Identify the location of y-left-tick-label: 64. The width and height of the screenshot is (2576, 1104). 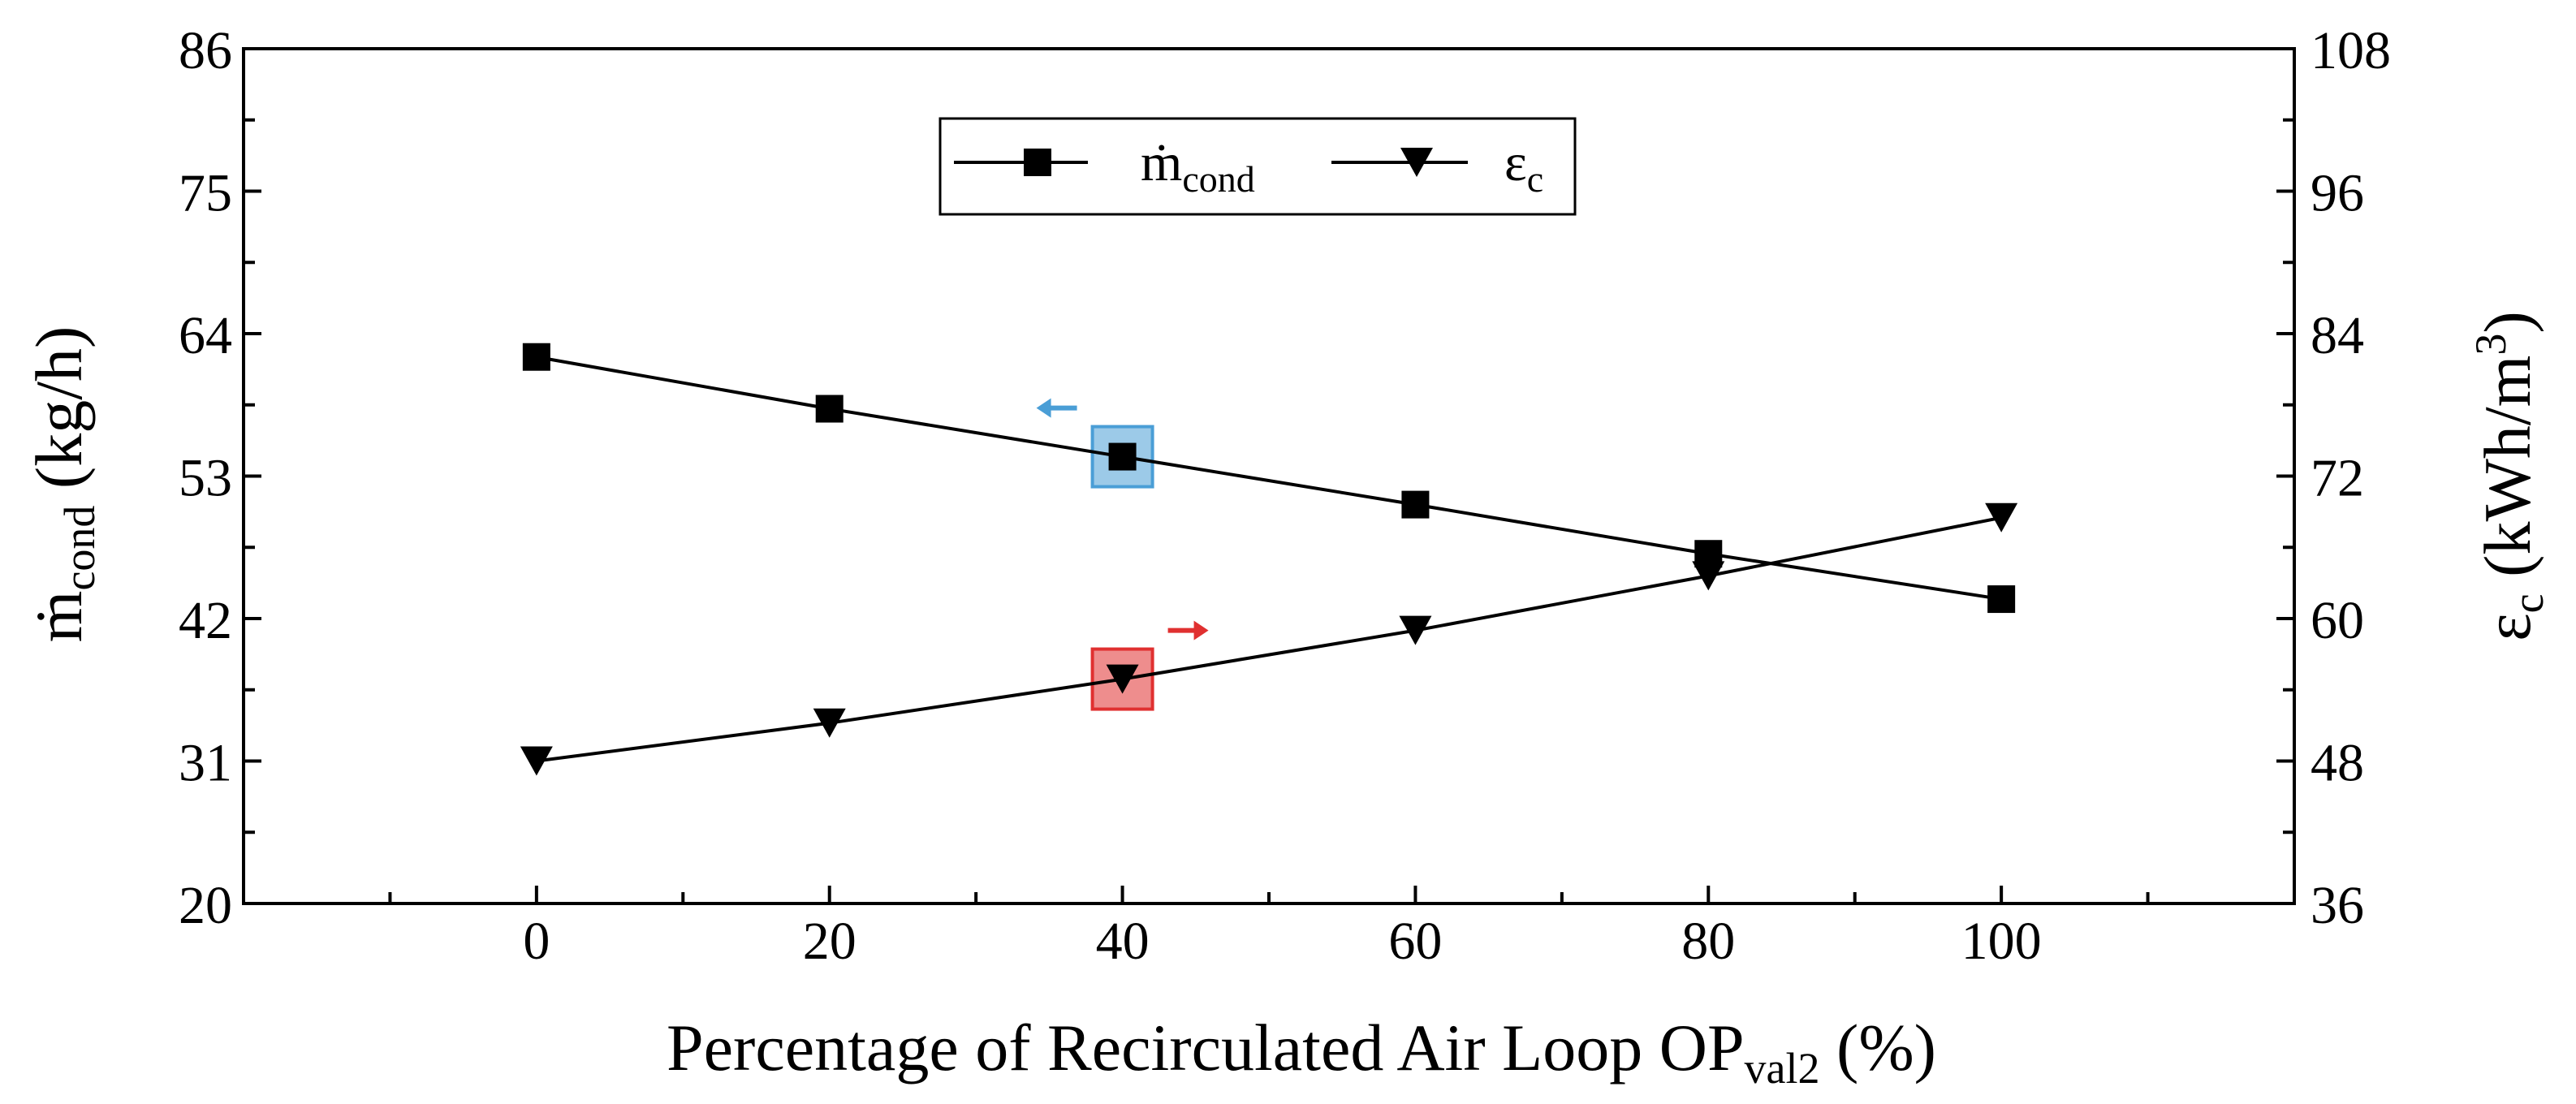
(205, 335).